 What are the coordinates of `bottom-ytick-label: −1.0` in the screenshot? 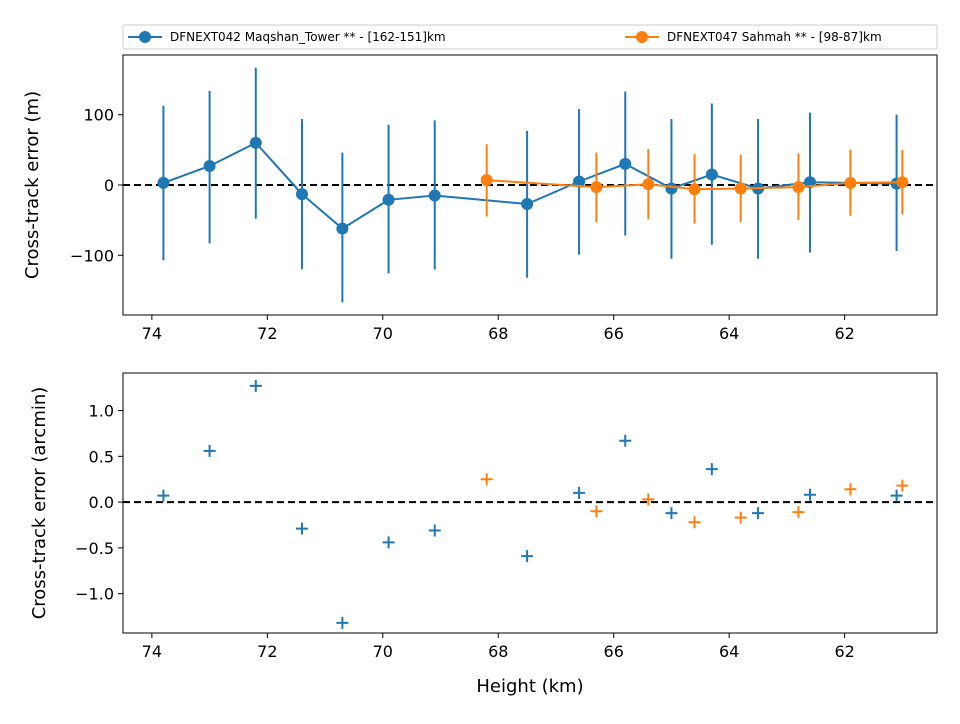 It's located at (94, 594).